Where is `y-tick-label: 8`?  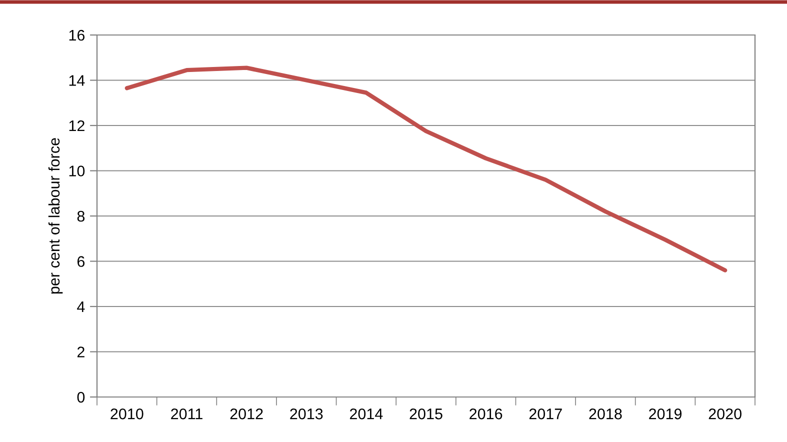 y-tick-label: 8 is located at coordinates (81, 216).